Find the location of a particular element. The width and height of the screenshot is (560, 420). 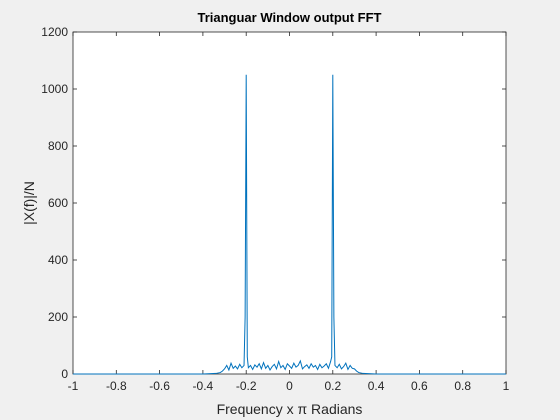

y-tick-label: 1000 is located at coordinates (54, 89).